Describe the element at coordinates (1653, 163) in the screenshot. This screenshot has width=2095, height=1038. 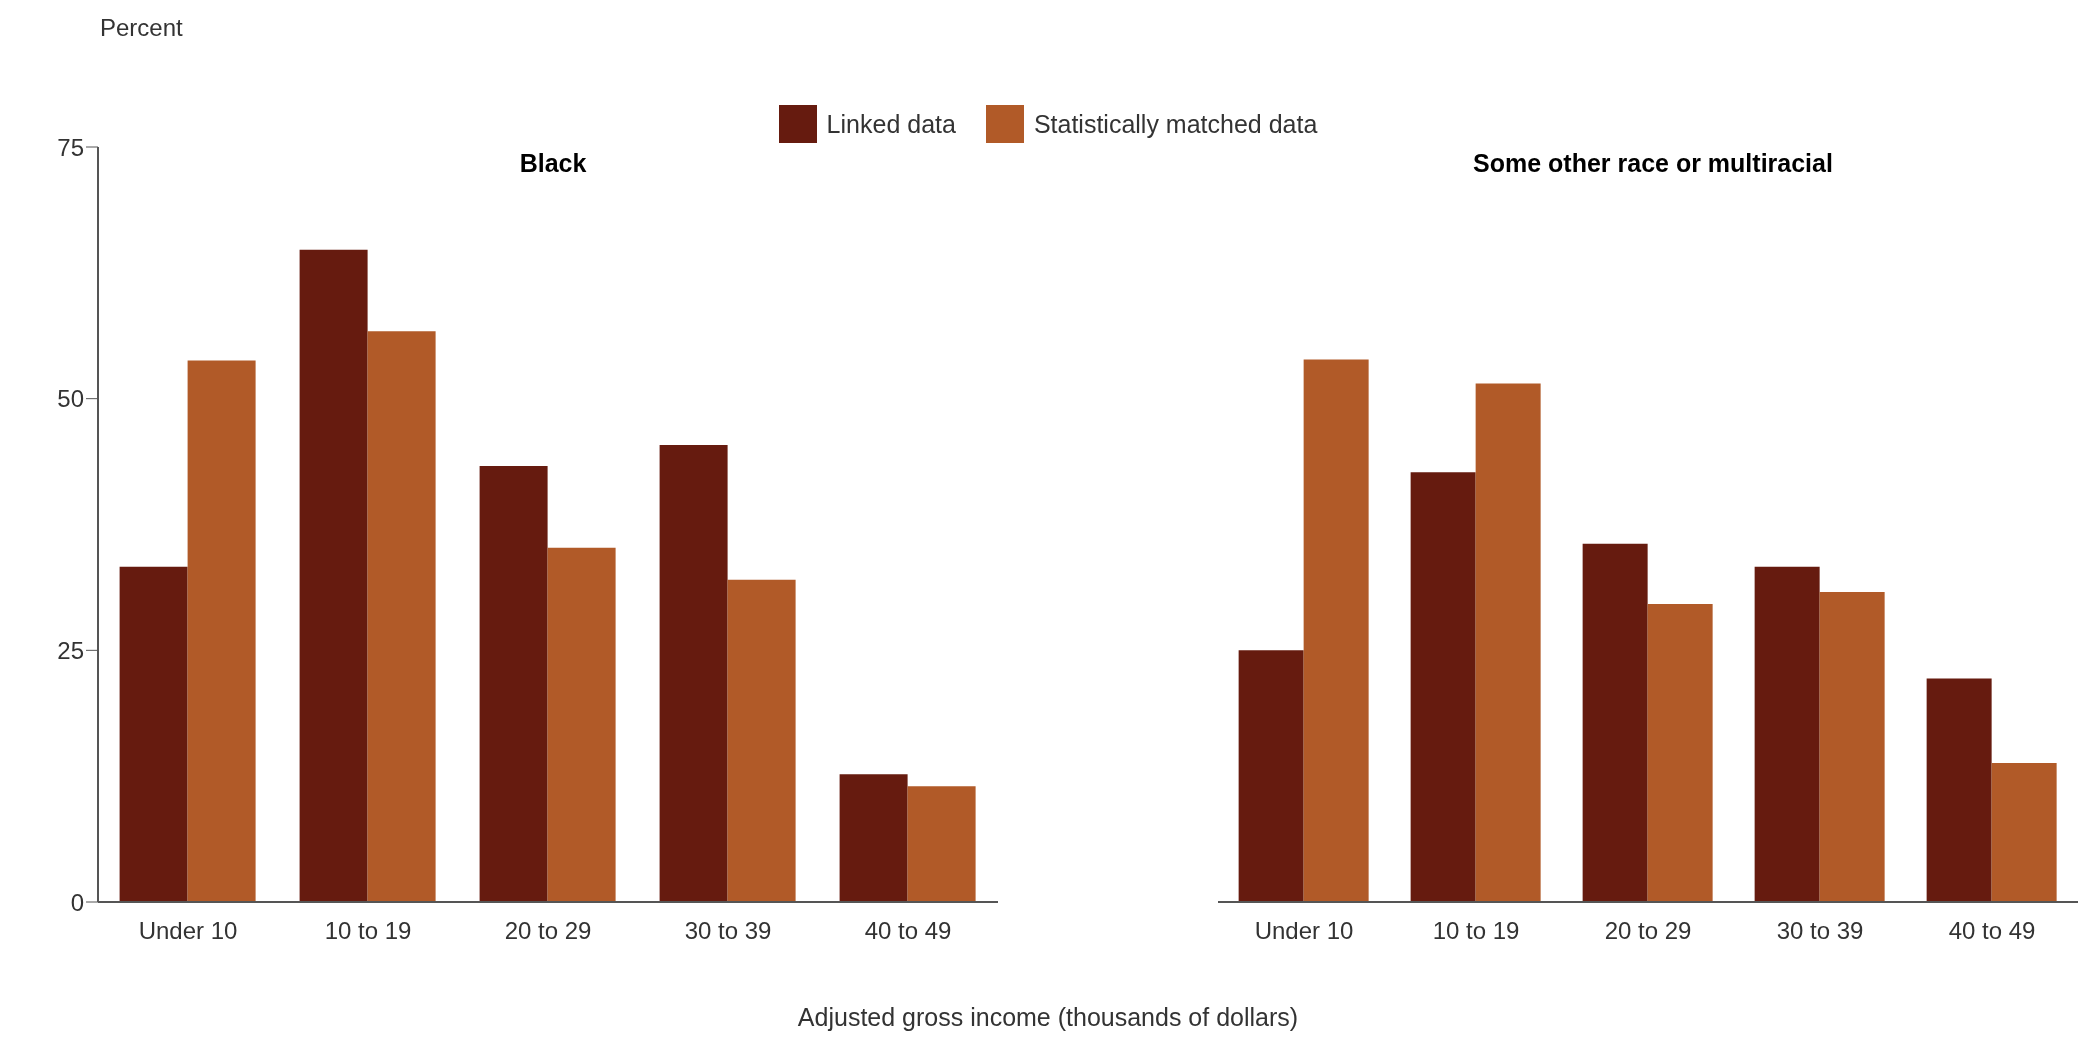
I see `chart-title: Some other race or multiracial` at that location.